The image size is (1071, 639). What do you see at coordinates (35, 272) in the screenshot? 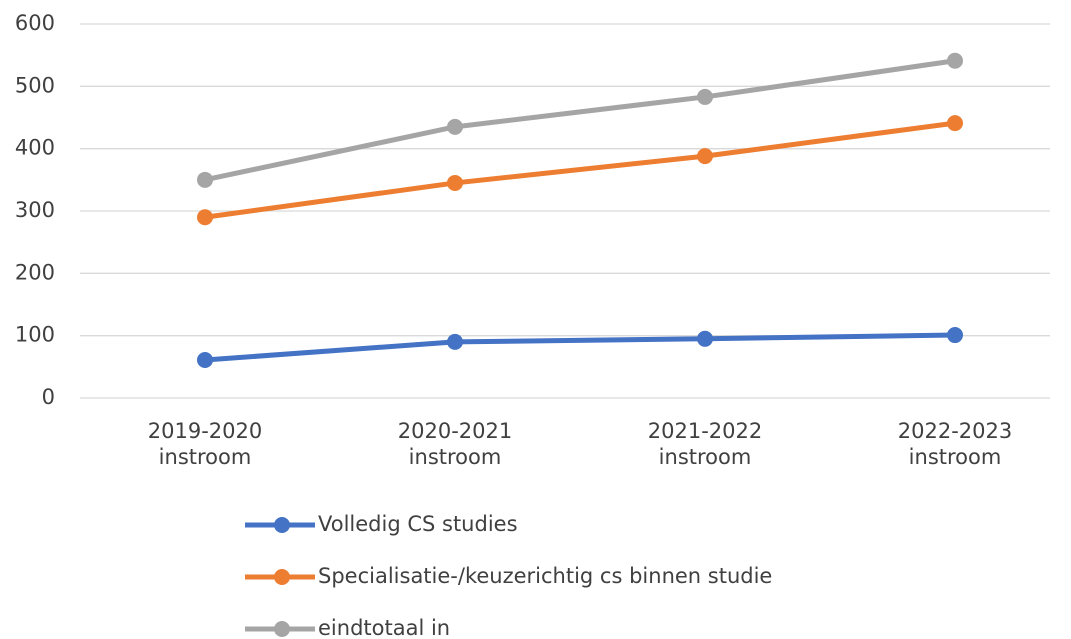
I see `y-tick-label: 200` at bounding box center [35, 272].